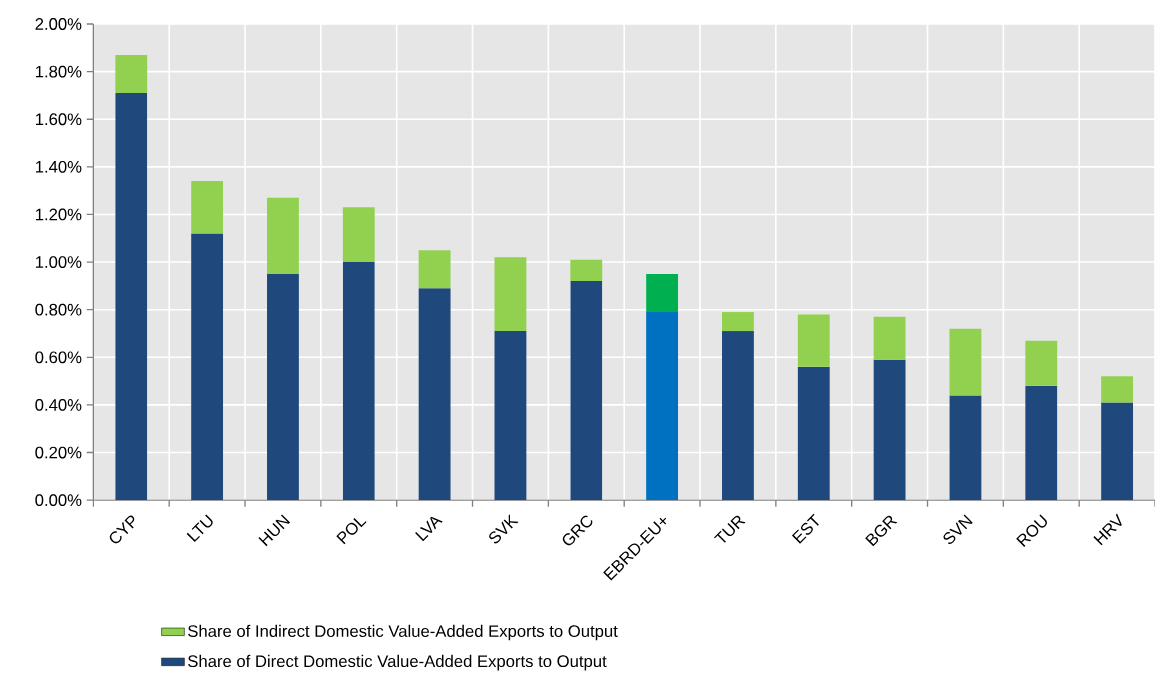 Image resolution: width=1155 pixels, height=691 pixels. What do you see at coordinates (58, 262) in the screenshot?
I see `y-tick-label: 1.00%` at bounding box center [58, 262].